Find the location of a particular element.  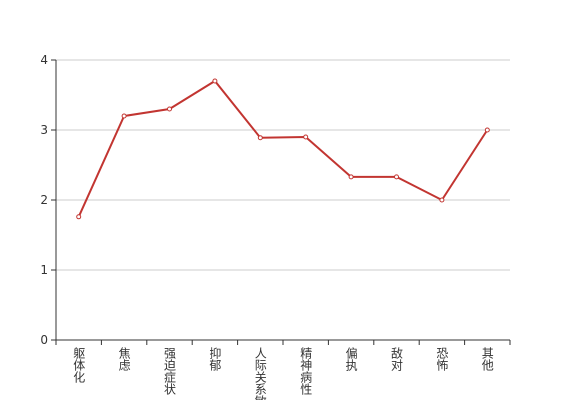

x-tick-label: 躯体化 is located at coordinates (79, 365).